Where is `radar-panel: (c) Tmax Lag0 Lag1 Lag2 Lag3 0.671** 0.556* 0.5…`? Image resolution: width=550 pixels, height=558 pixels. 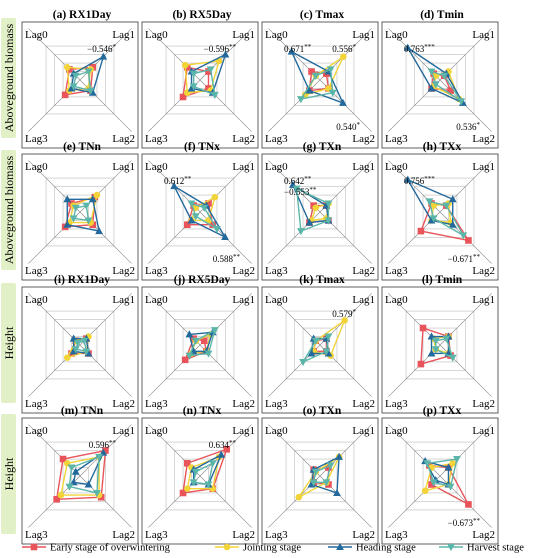
radar-panel: (c) Tmax Lag0 Lag1 Lag2 Lag3 0.671** 0.556* 0.5… is located at coordinates (320, 79).